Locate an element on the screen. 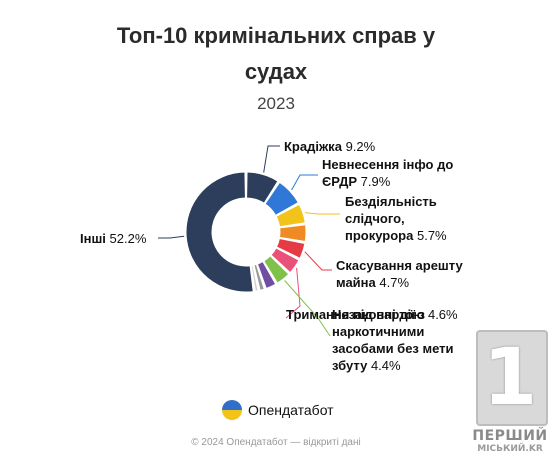 The width and height of the screenshot is (552, 460). watermark-digit: 1 is located at coordinates (510, 378).